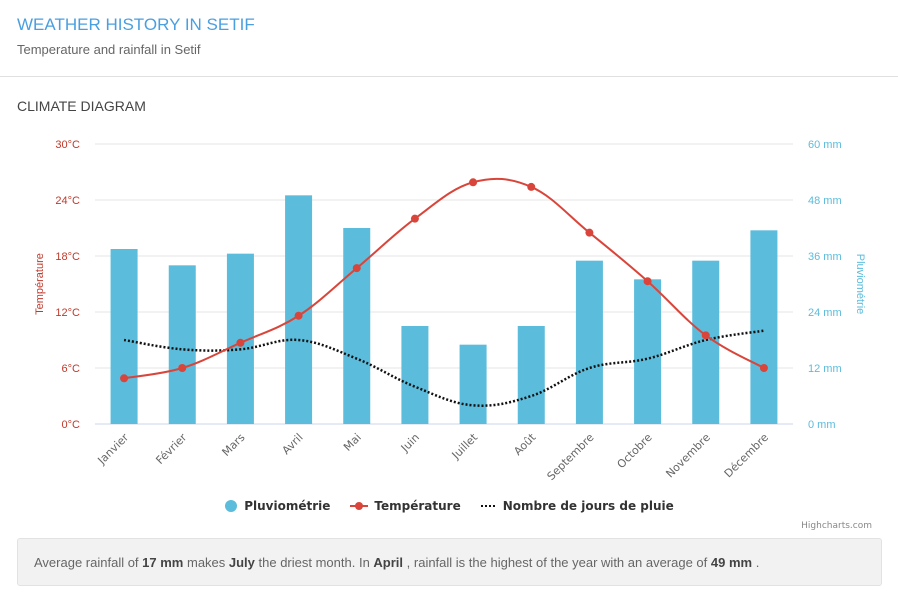 This screenshot has height=613, width=898. Describe the element at coordinates (71, 369) in the screenshot. I see `left-tick-label: 6°C` at that location.